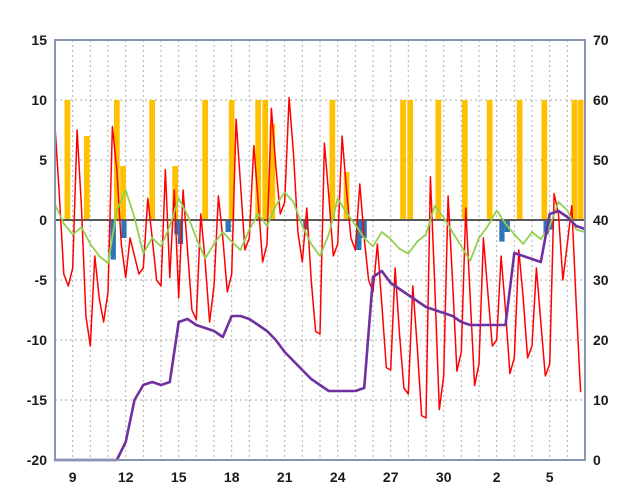 The height and width of the screenshot is (501, 636). I want to click on right-axis-tick-label: 50, so click(601, 160).